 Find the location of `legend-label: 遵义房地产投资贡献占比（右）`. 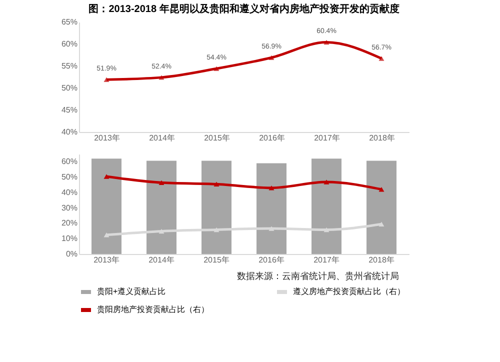

legend-label: 遵义房地产投资贡献占比（右） is located at coordinates (349, 291).